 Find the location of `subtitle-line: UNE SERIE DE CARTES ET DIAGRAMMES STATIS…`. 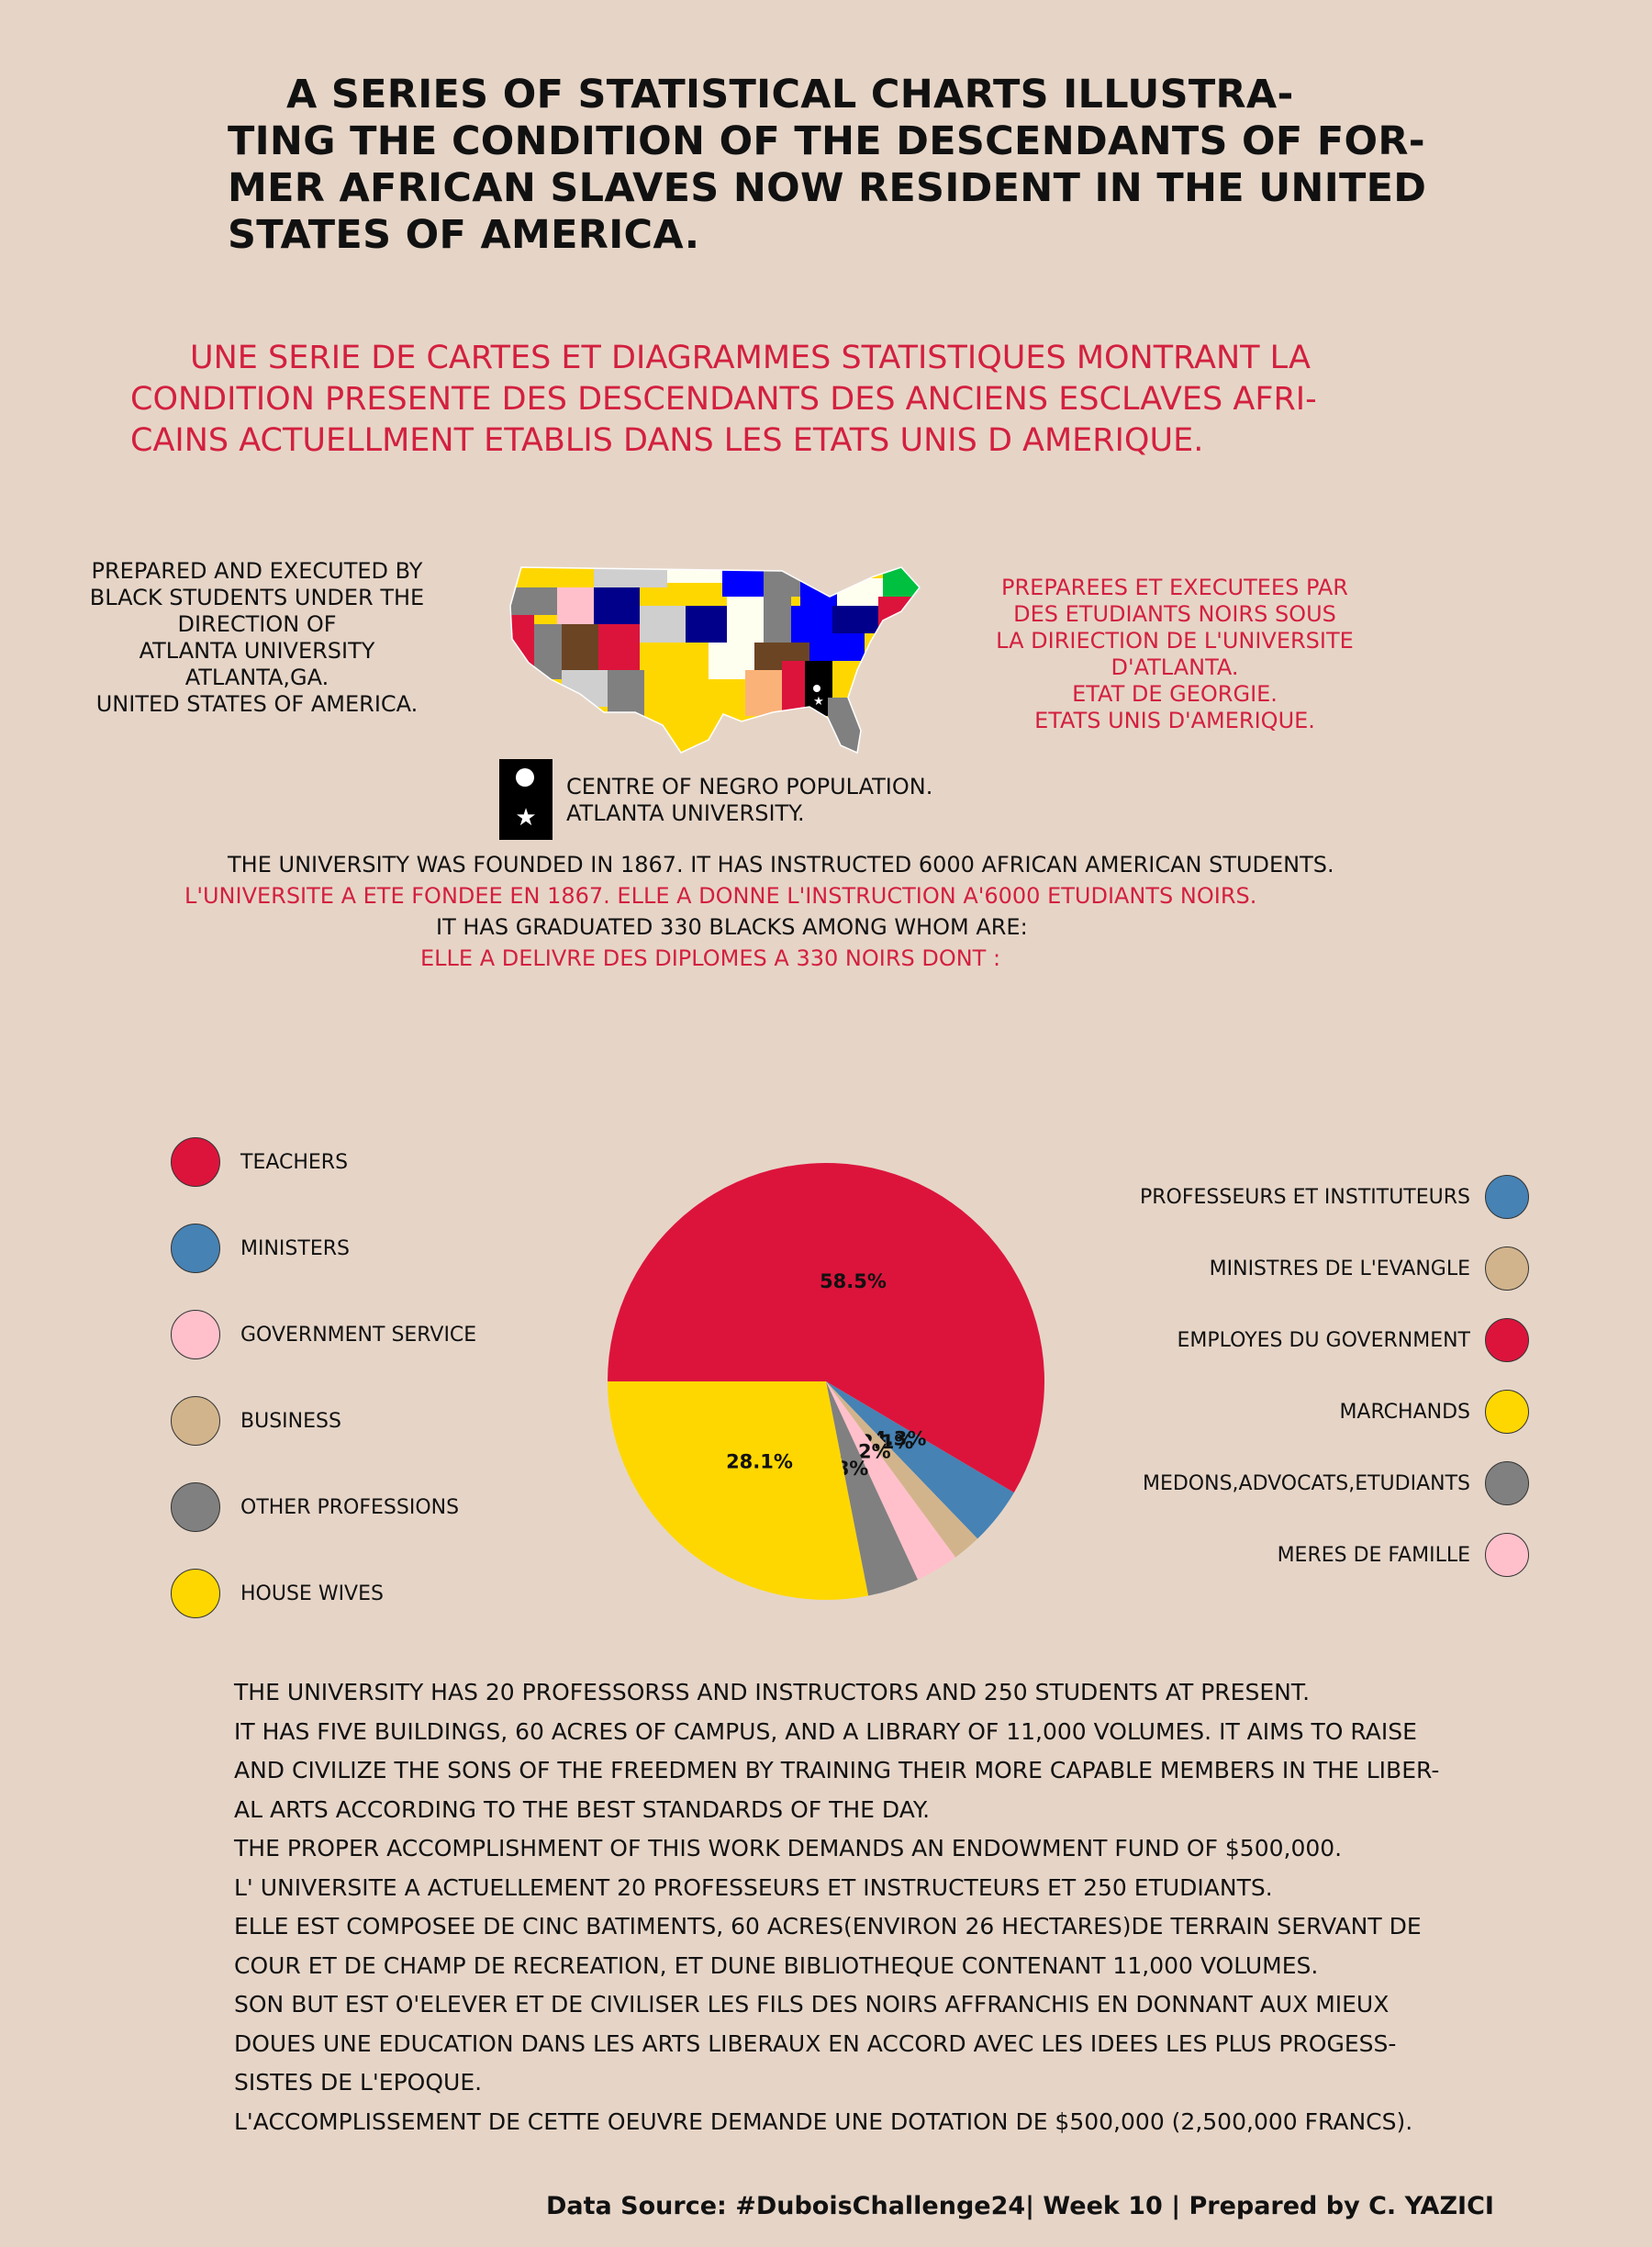

subtitle-line: UNE SERIE DE CARTES ET DIAGRAMMES STATIS… is located at coordinates (750, 358).